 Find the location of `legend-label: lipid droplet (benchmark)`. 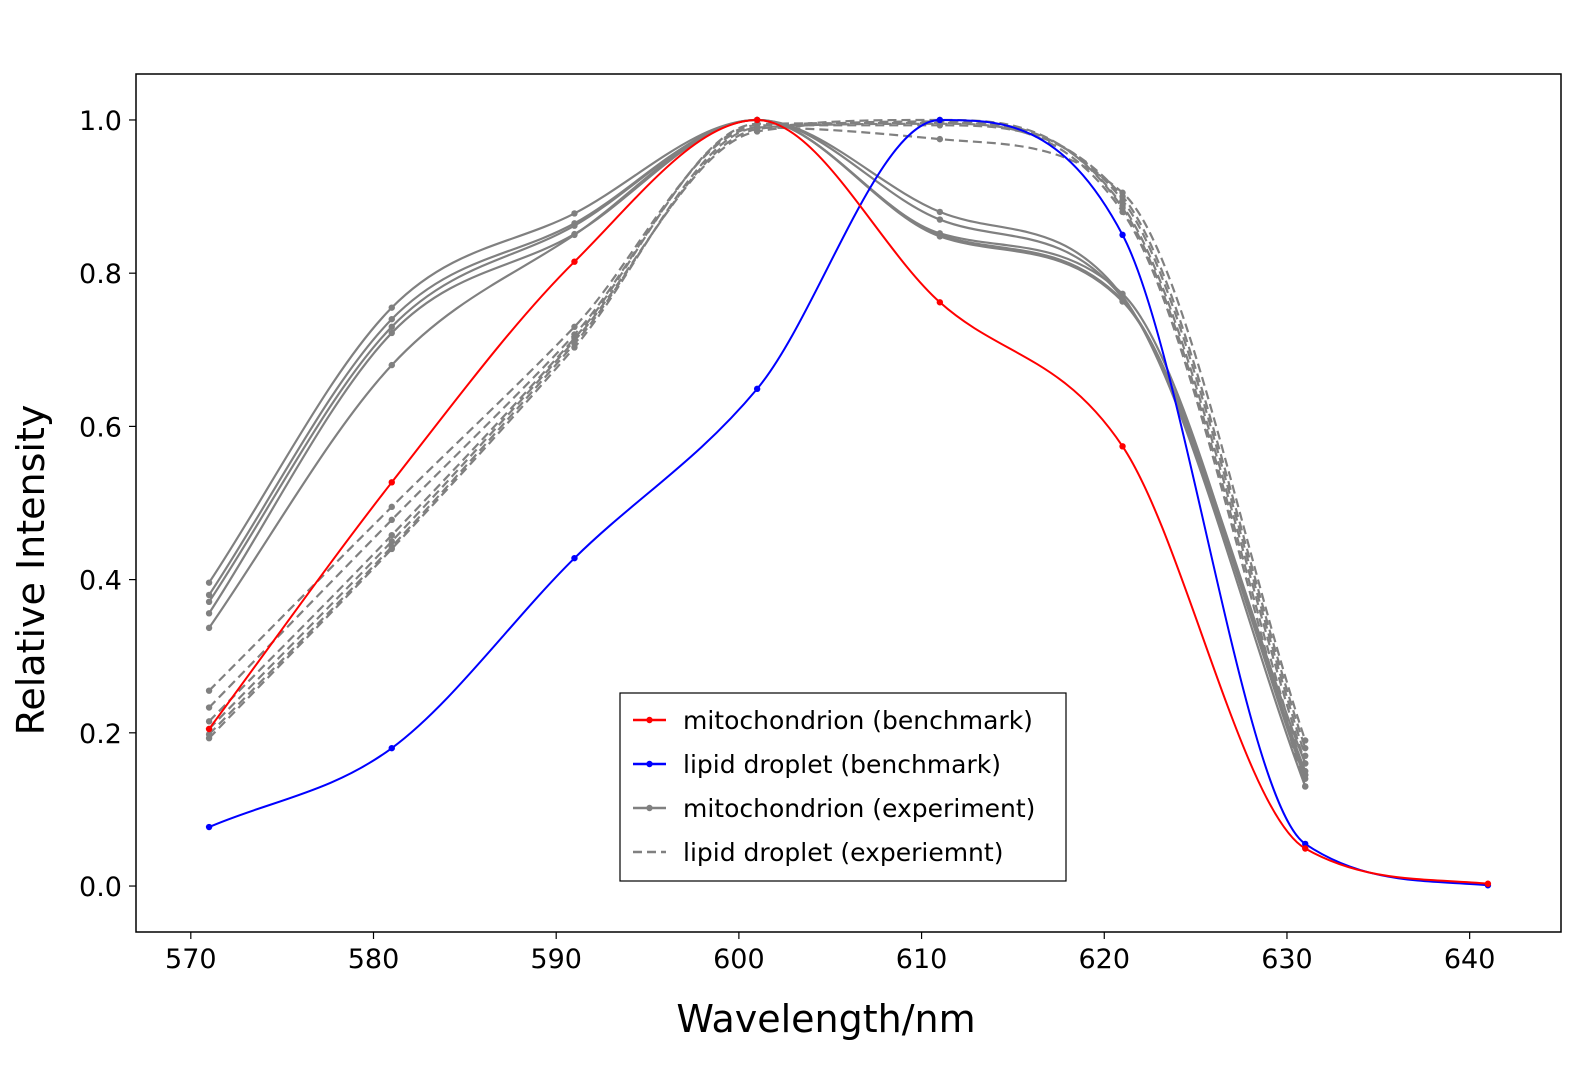

legend-label: lipid droplet (benchmark) is located at coordinates (842, 764).